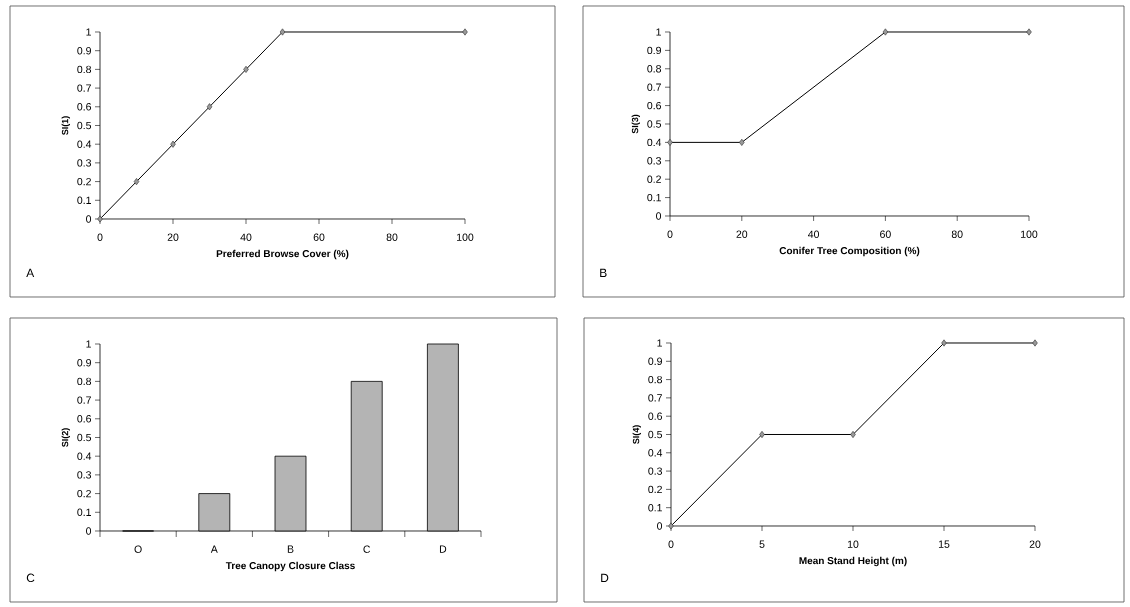 The width and height of the screenshot is (1130, 607). Describe the element at coordinates (290, 549) in the screenshot. I see `x-tick-label: B` at that location.